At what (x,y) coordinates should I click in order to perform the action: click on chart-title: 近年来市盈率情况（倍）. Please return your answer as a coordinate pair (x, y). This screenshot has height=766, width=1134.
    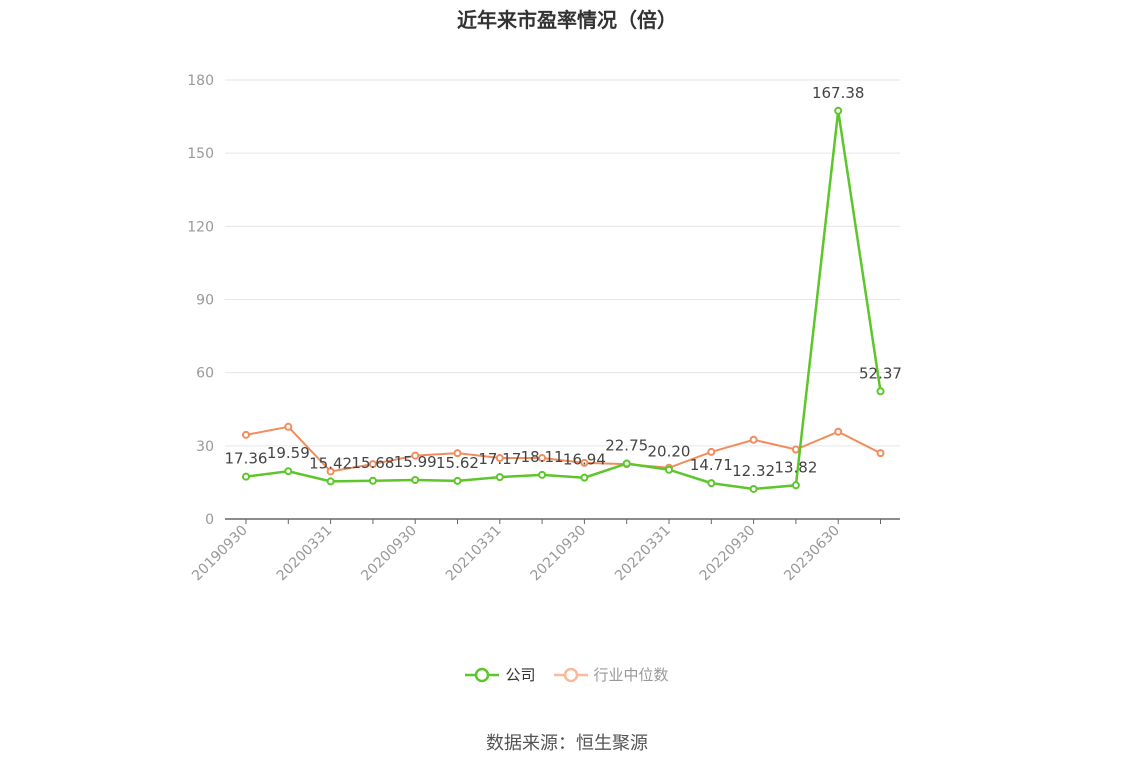
    Looking at the image, I should click on (567, 20).